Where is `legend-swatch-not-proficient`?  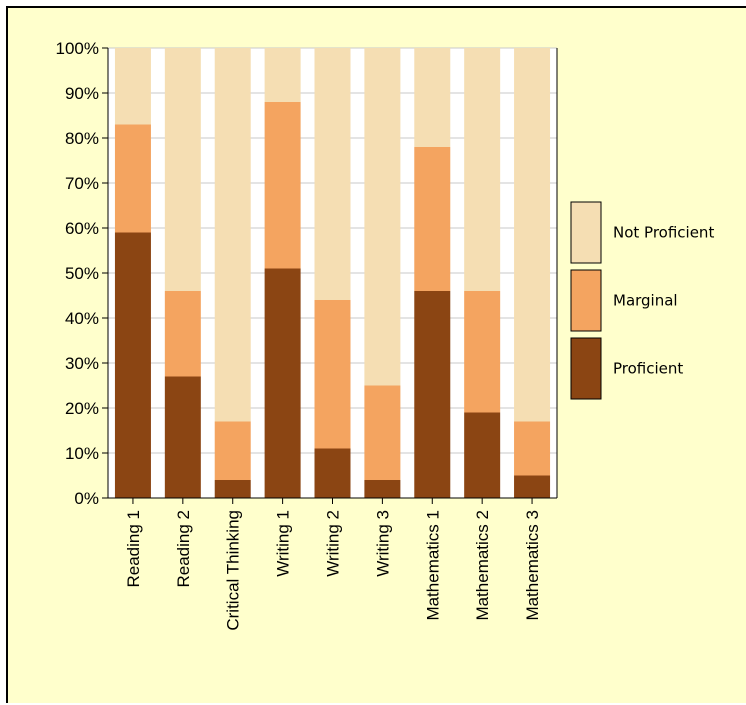 legend-swatch-not-proficient is located at coordinates (586, 232).